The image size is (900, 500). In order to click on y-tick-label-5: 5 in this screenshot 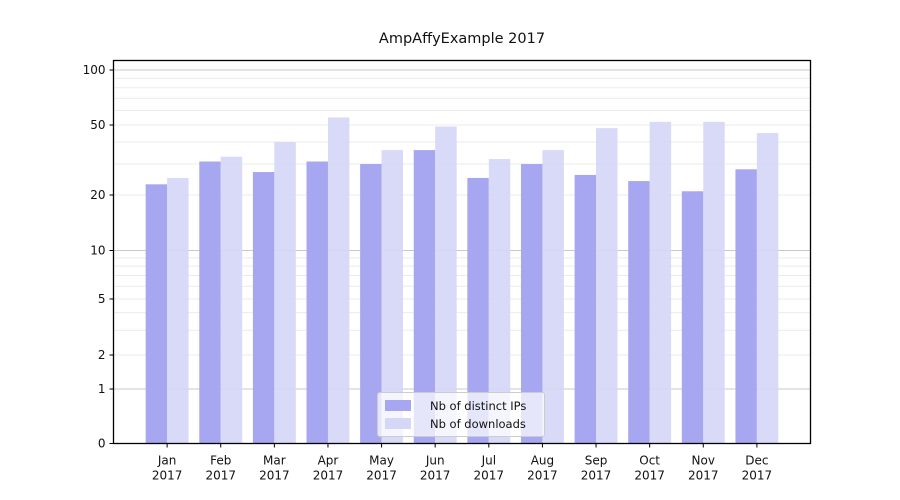, I will do `click(102, 299)`.